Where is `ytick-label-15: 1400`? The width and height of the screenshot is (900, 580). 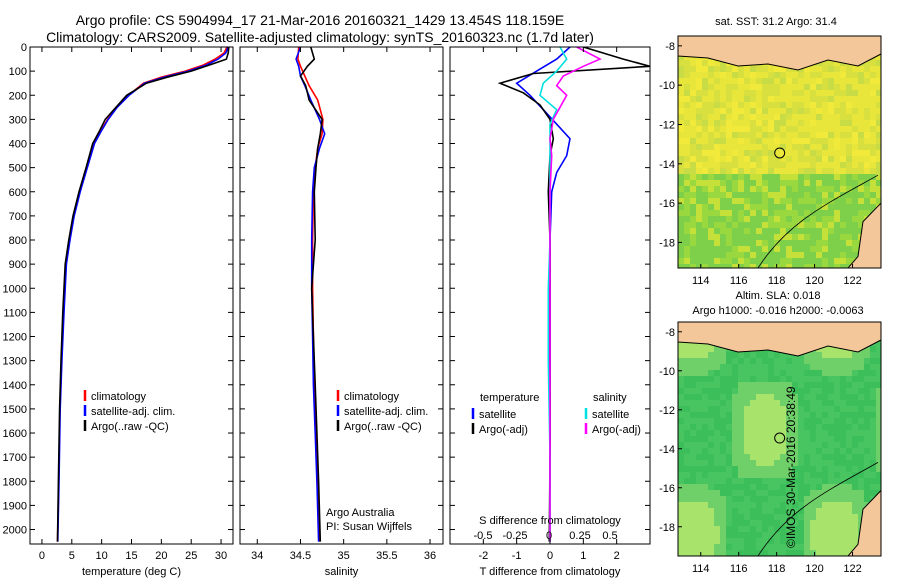
ytick-label-15: 1400 is located at coordinates (15, 386).